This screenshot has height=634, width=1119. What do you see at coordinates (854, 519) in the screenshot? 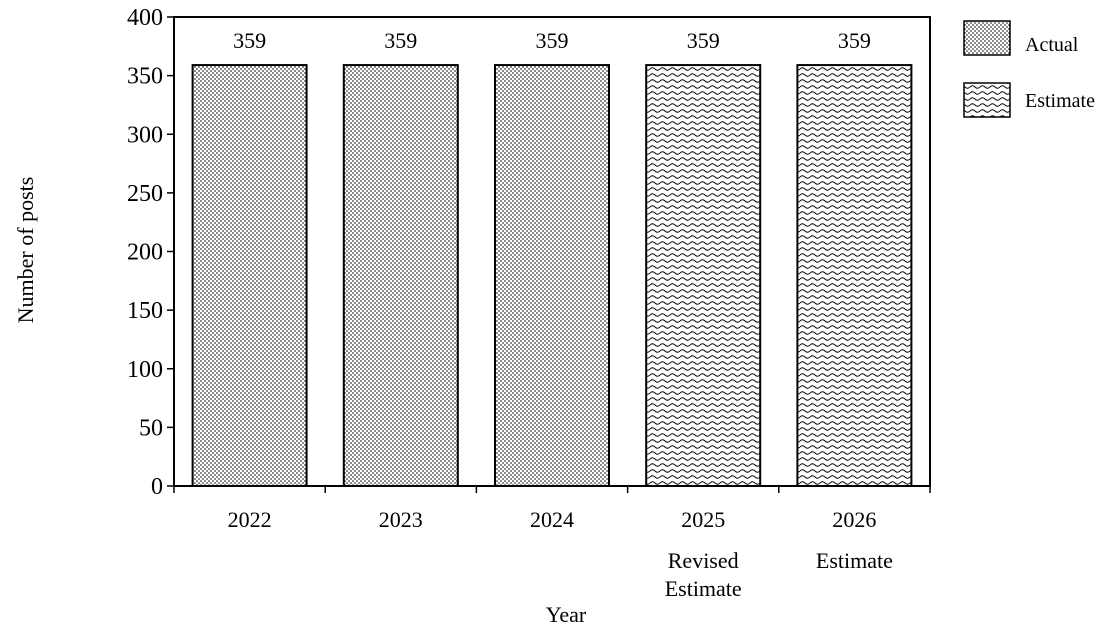
I see `x-category-label: 2026` at bounding box center [854, 519].